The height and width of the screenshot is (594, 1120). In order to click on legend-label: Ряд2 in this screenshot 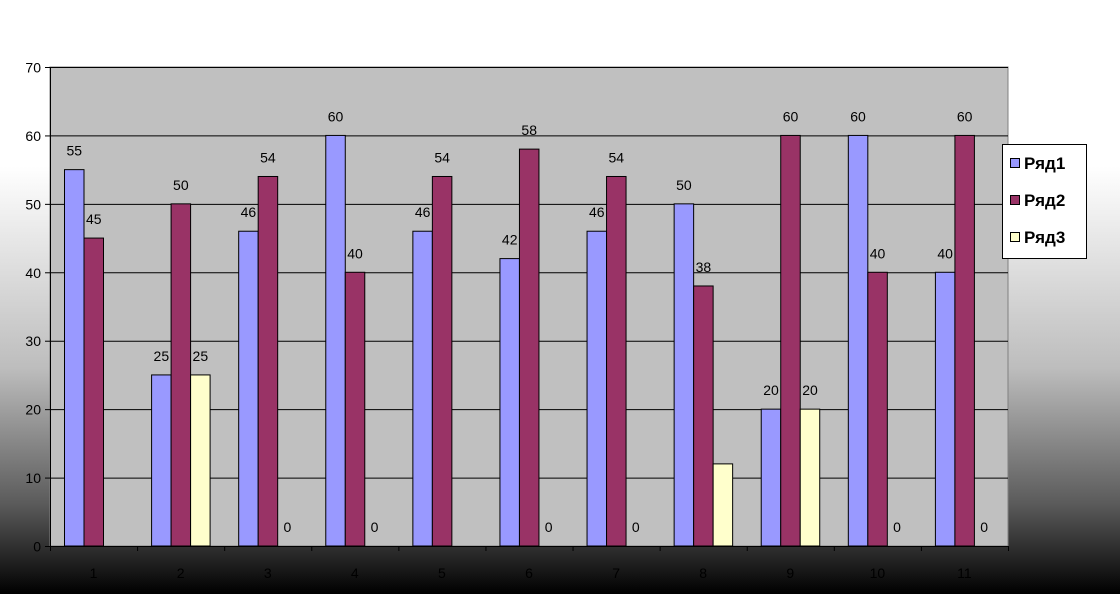, I will do `click(1044, 200)`.